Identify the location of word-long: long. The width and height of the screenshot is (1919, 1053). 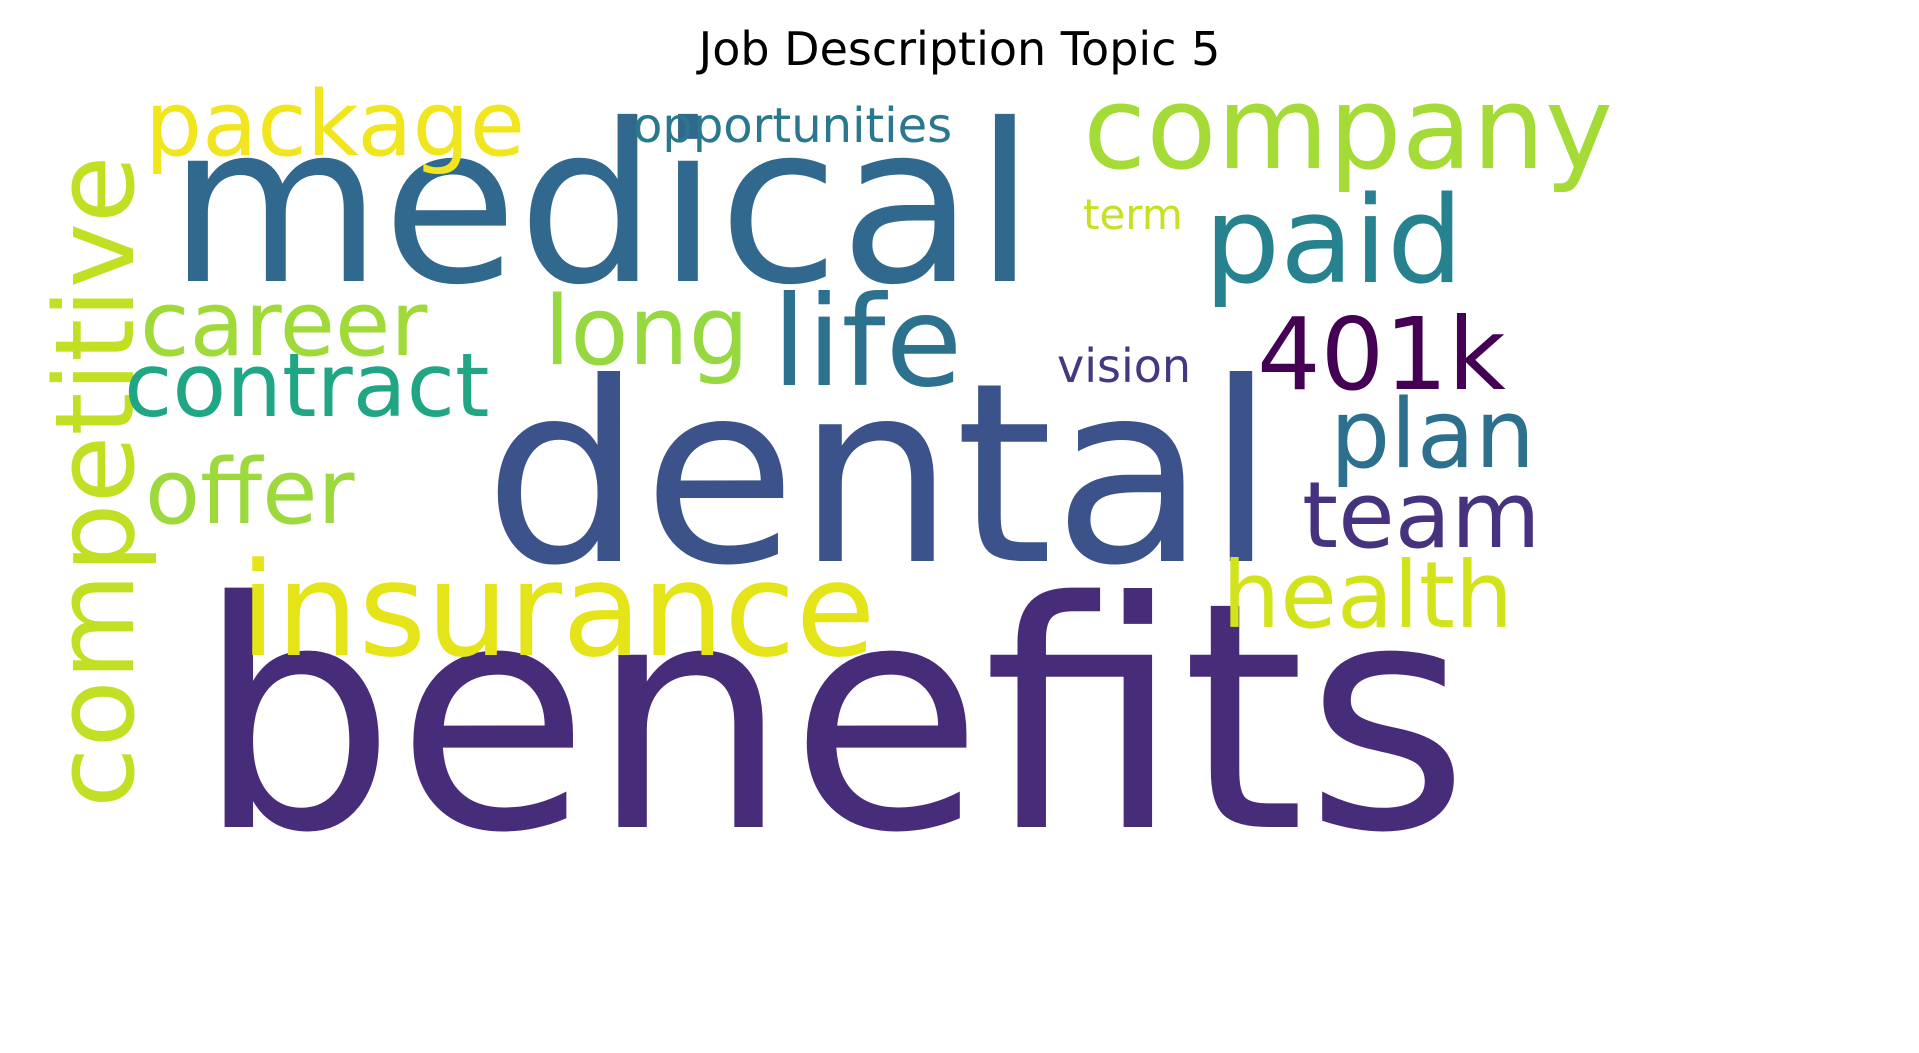
(647, 332).